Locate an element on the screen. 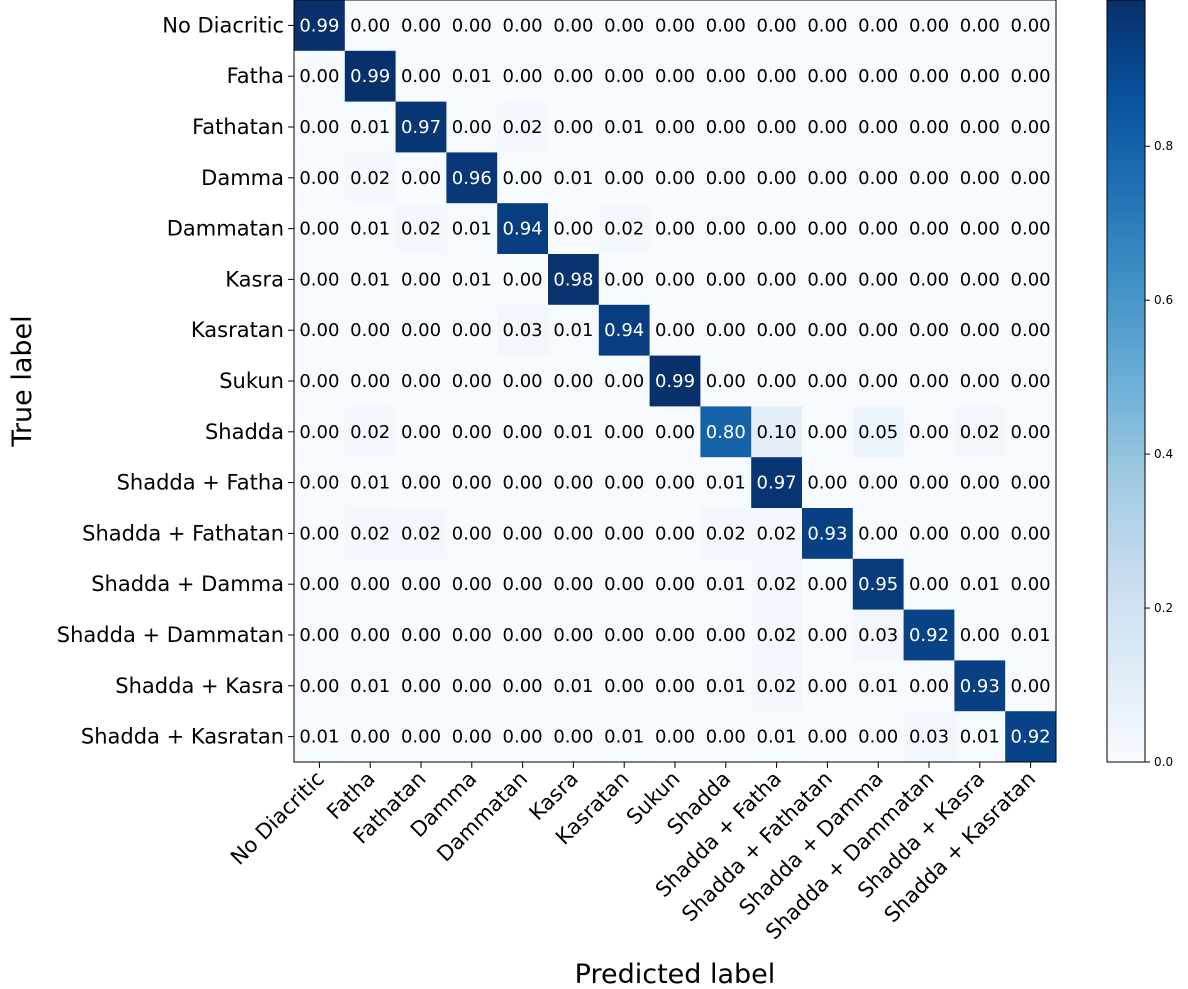  y-tick-label: Fathatan is located at coordinates (238, 127).